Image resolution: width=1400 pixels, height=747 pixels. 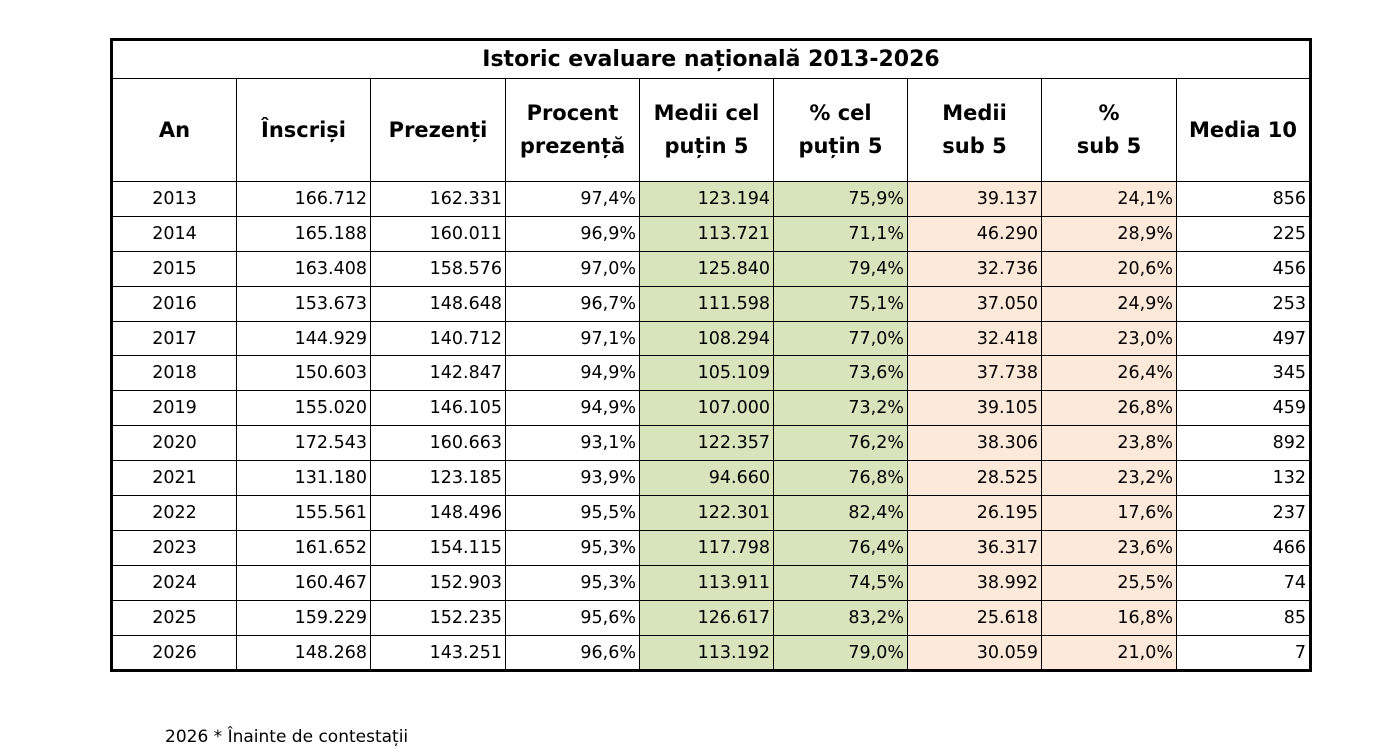 What do you see at coordinates (840, 653) in the screenshot?
I see `pass-percent-cell: 79,0%` at bounding box center [840, 653].